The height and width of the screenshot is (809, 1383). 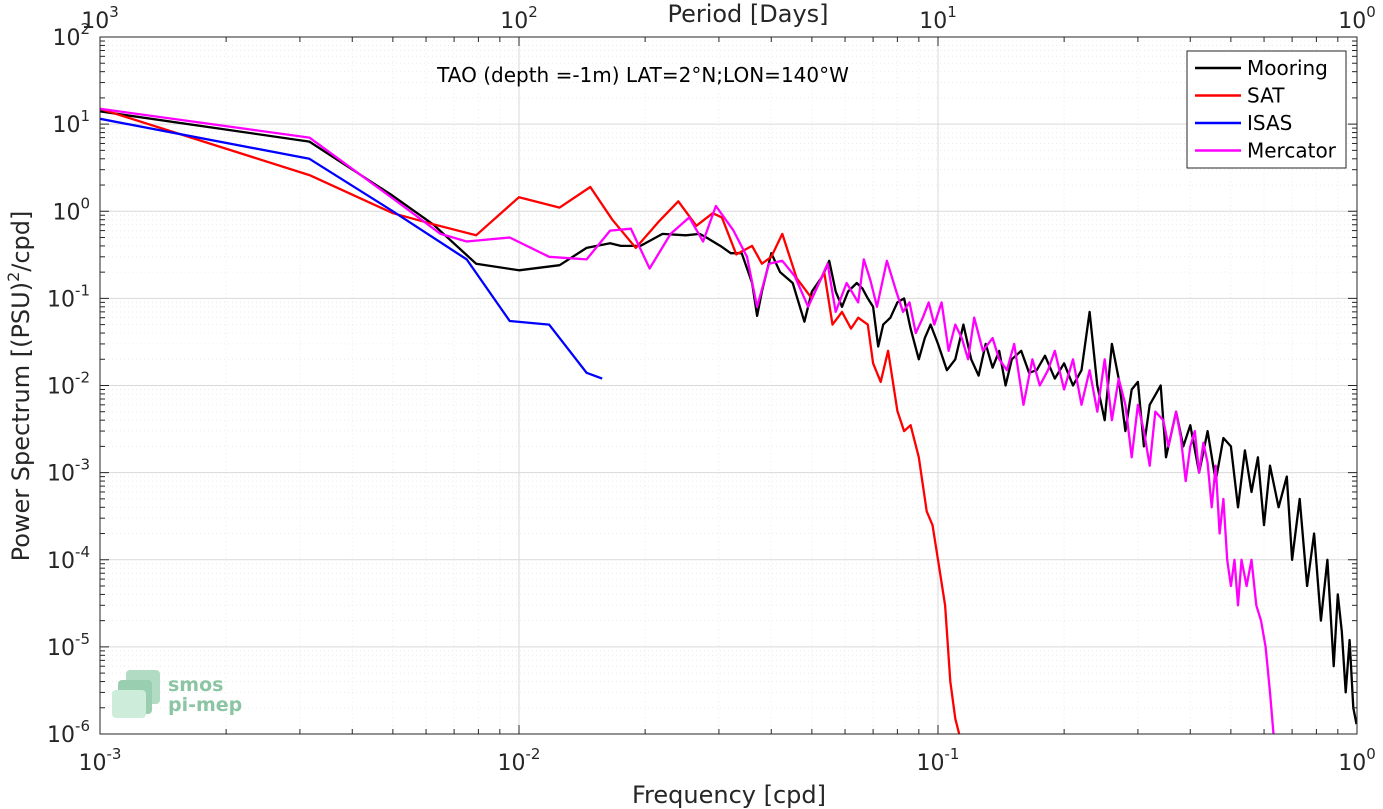 What do you see at coordinates (129, 704) in the screenshot?
I see `logo-mark-front` at bounding box center [129, 704].